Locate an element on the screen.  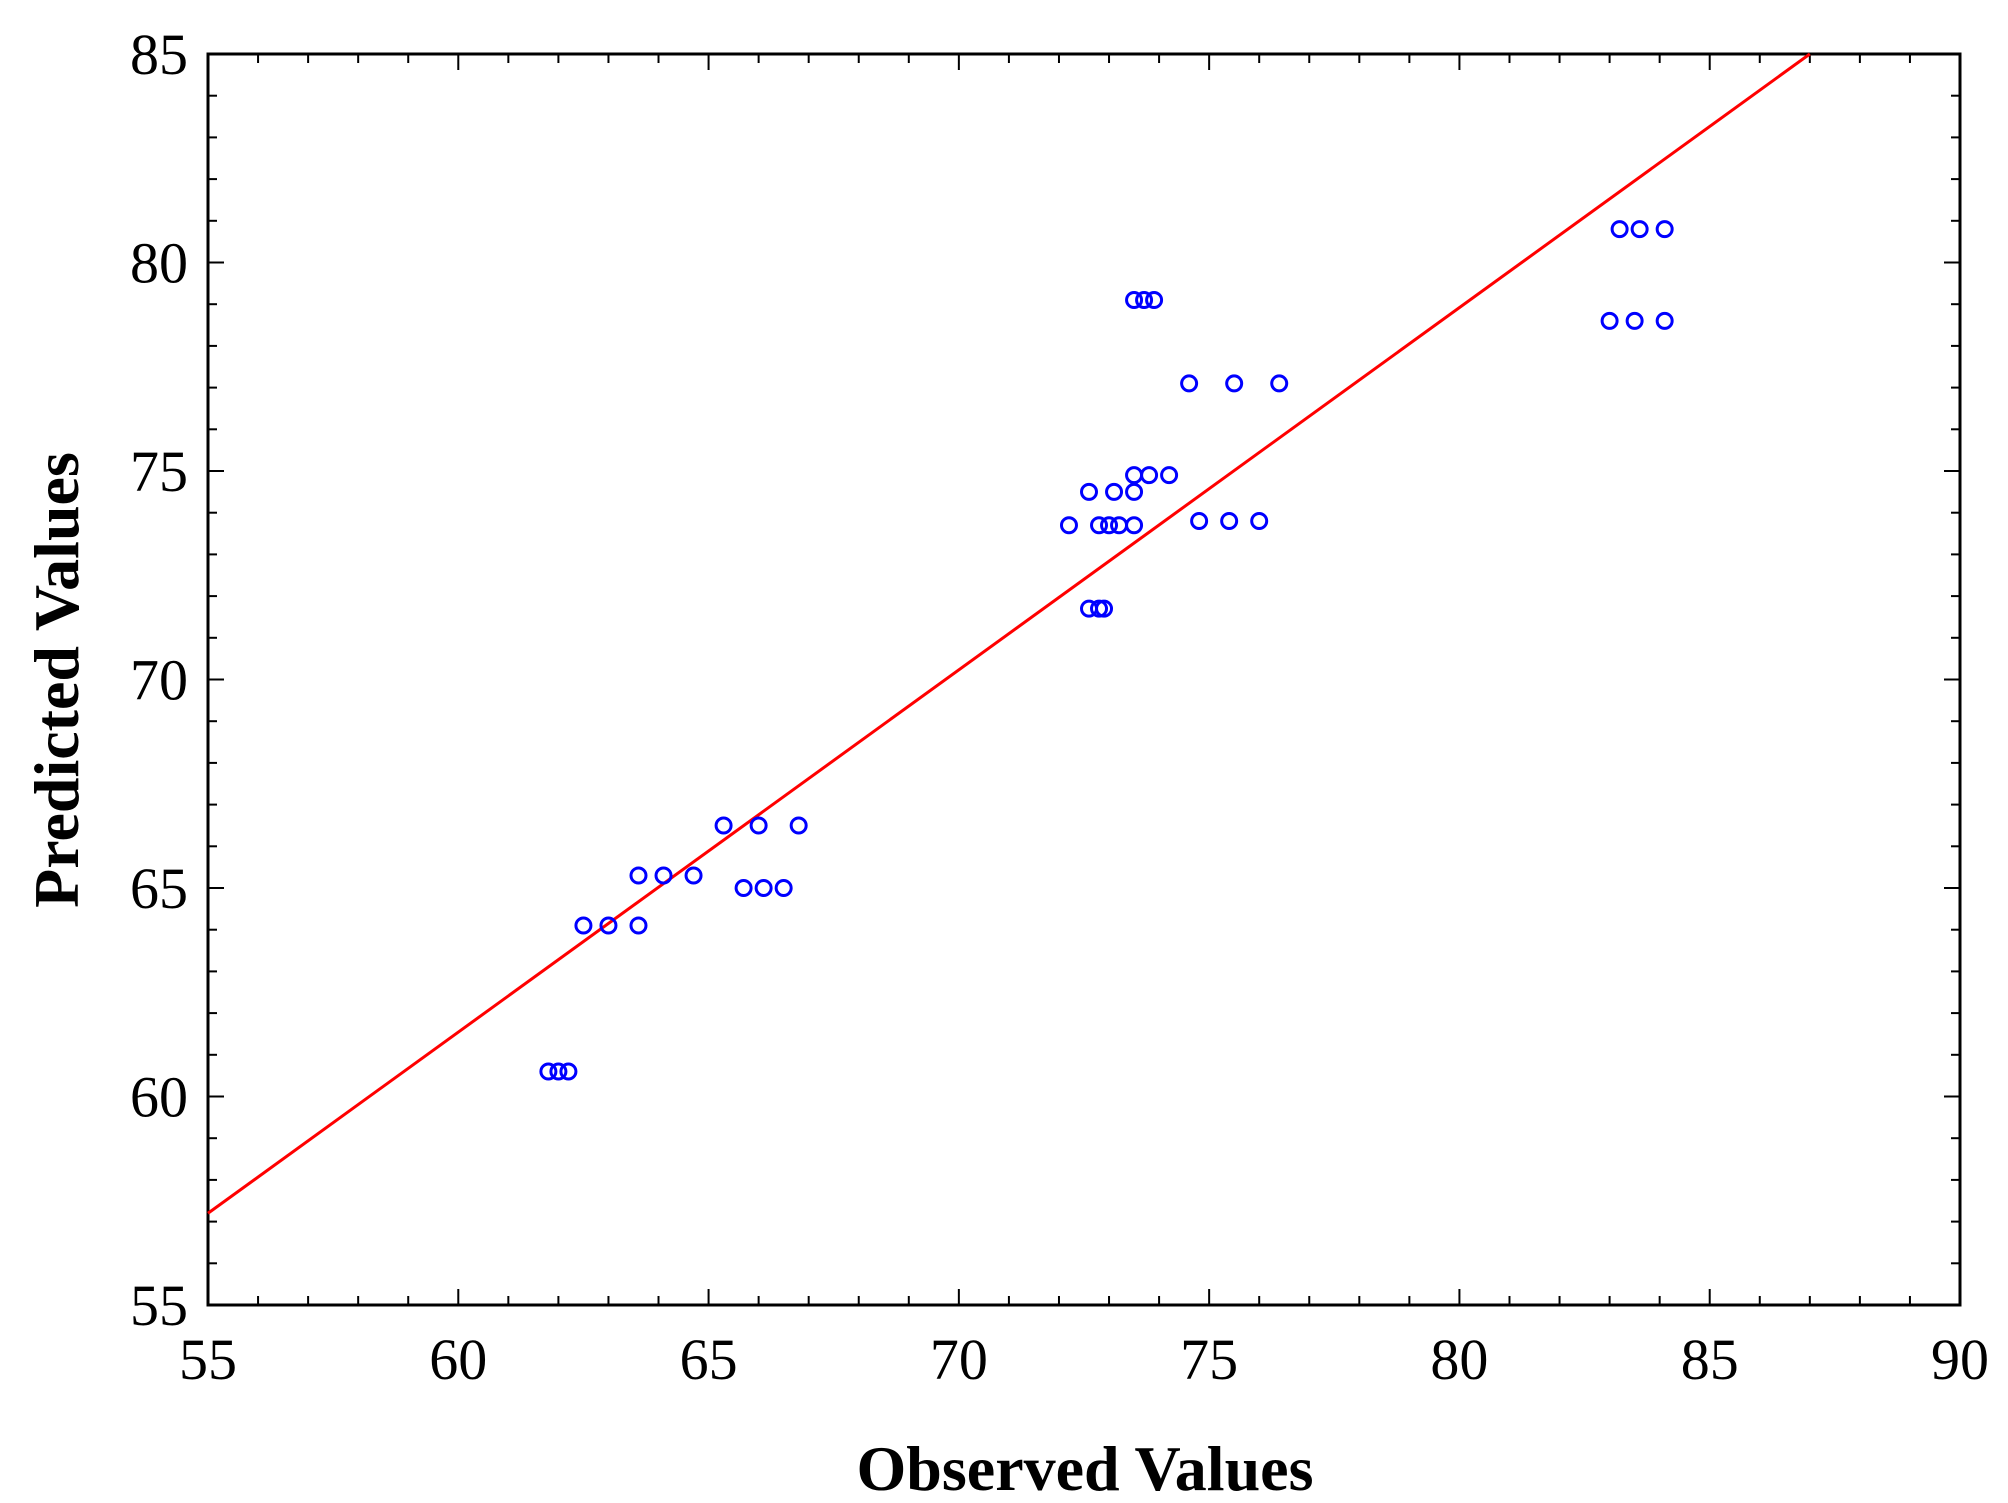
y-tick-label: 55 is located at coordinates (159, 1305).